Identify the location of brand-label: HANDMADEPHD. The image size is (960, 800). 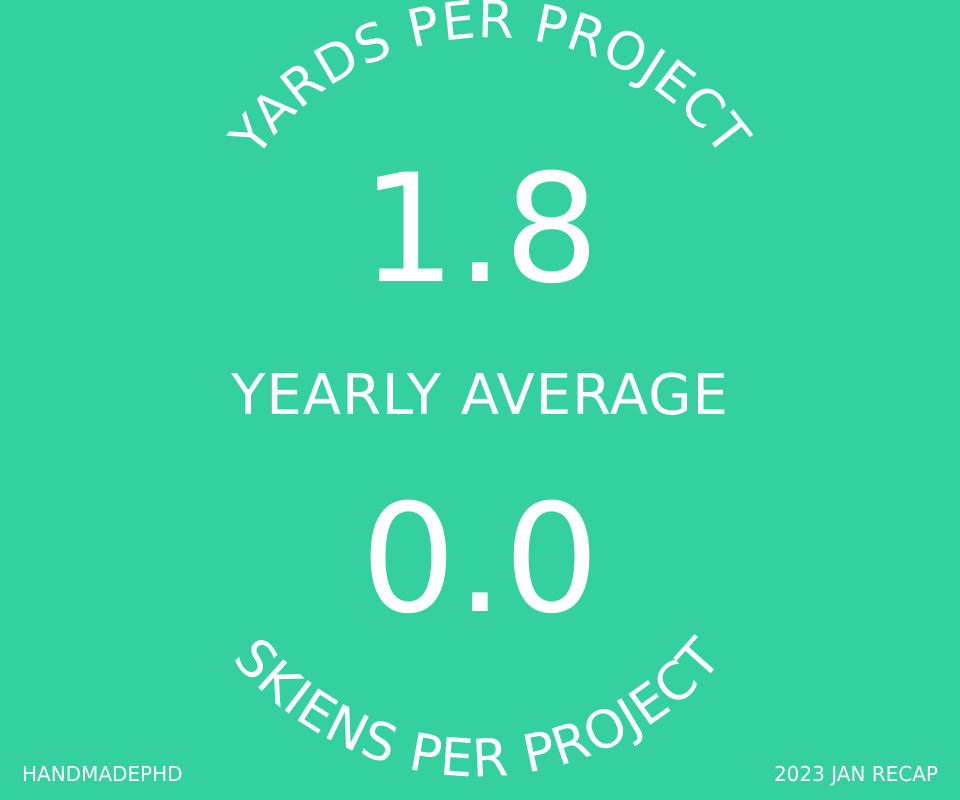
(102, 774).